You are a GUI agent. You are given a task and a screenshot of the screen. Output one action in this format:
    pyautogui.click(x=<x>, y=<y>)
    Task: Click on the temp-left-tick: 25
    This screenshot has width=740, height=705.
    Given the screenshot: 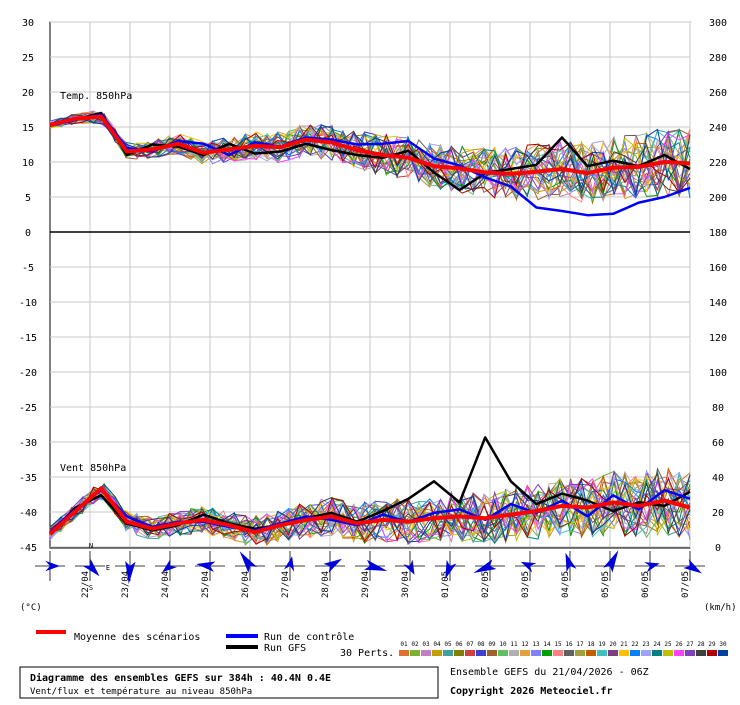 What is the action you would take?
    pyautogui.click(x=28, y=58)
    